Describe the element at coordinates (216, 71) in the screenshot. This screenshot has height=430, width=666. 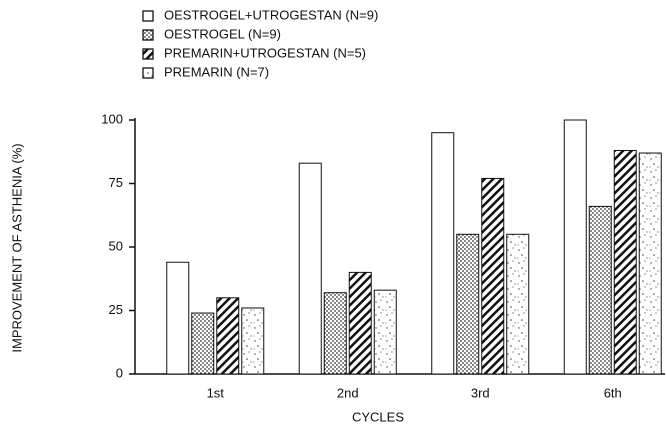
I see `legend-label: PREMARIN (N=7)` at that location.